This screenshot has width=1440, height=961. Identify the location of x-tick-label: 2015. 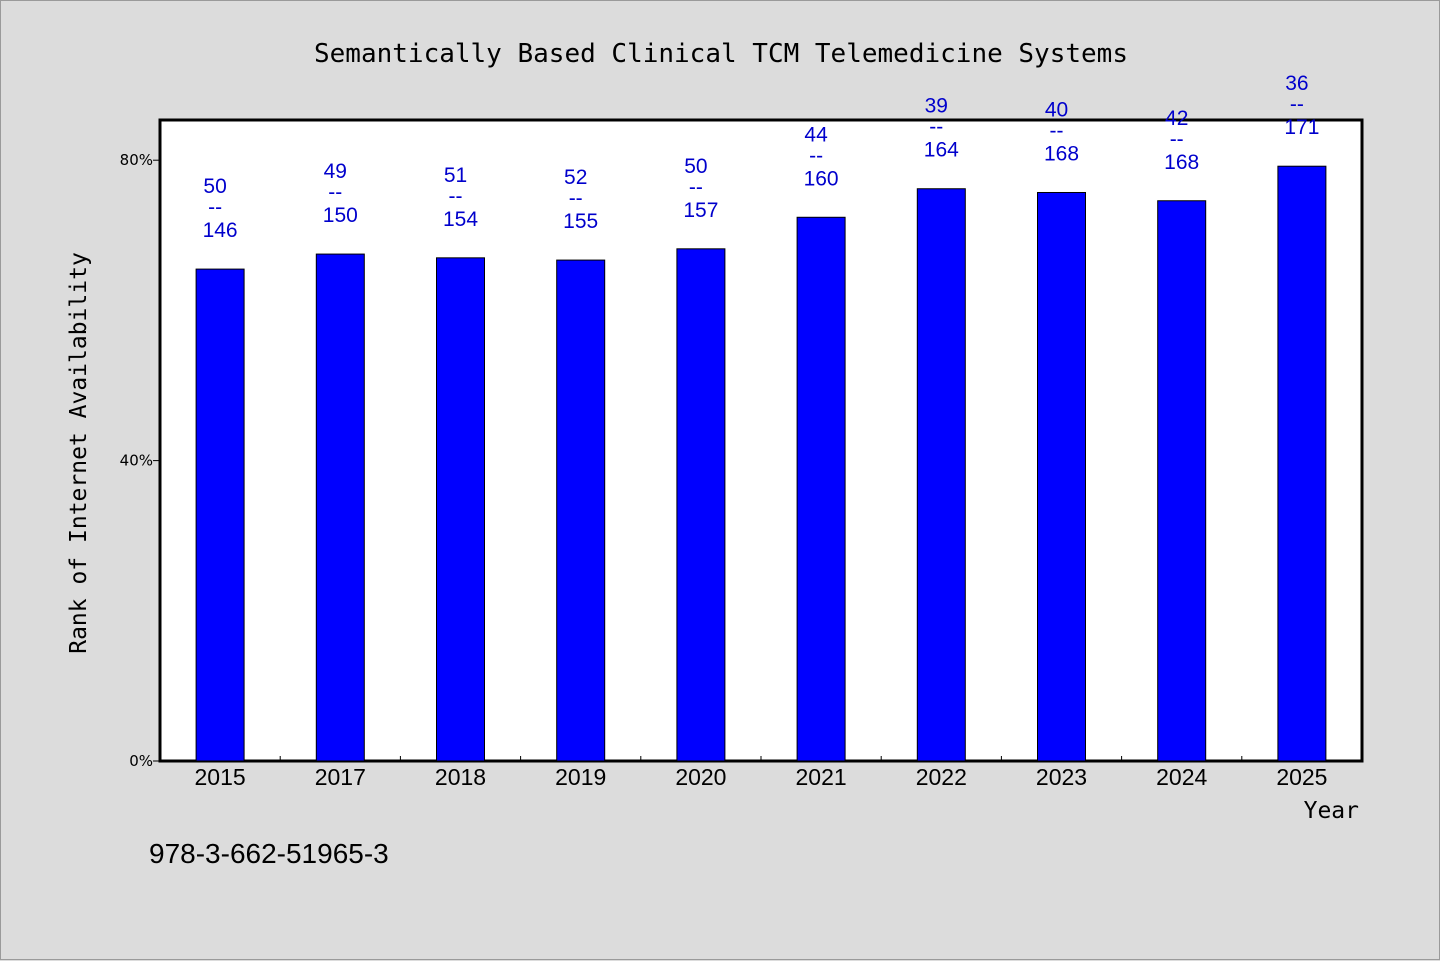
(220, 777).